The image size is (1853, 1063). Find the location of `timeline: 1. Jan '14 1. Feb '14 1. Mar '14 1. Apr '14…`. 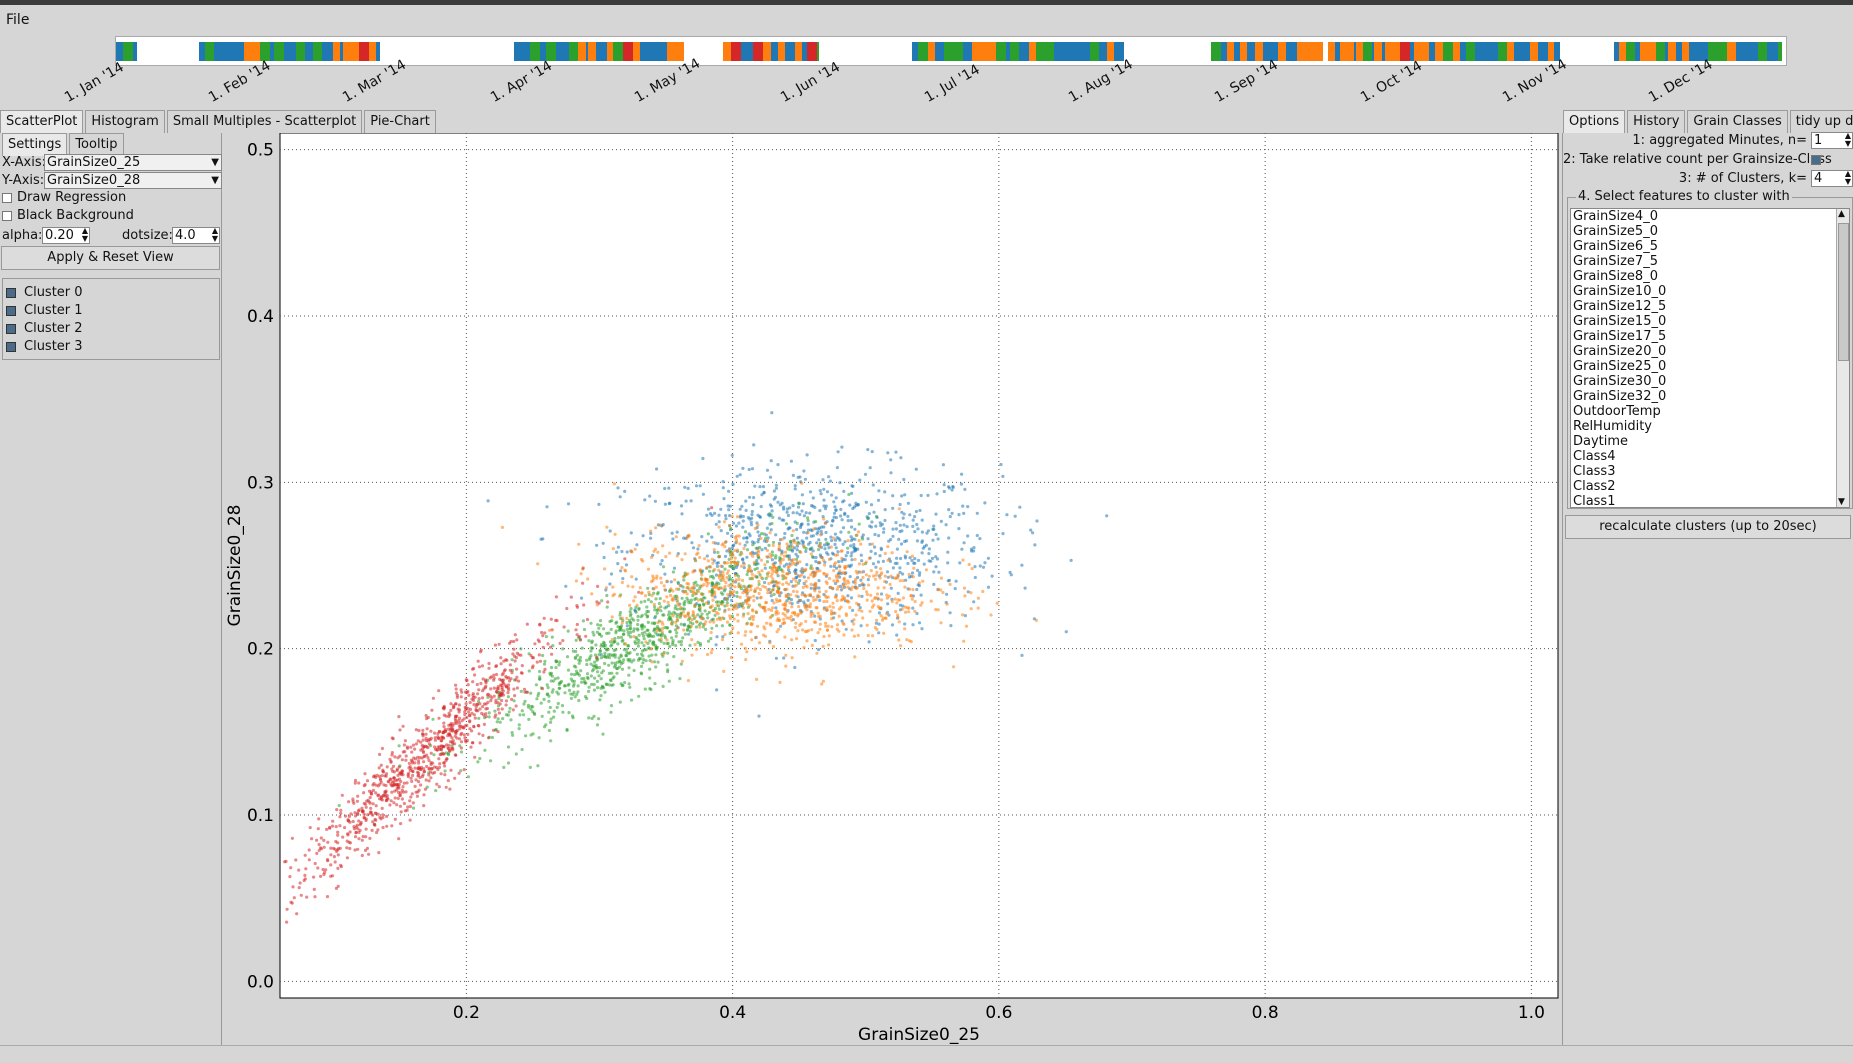

timeline: 1. Jan '14 1. Feb '14 1. Mar '14 1. Apr '14… is located at coordinates (926, 72).